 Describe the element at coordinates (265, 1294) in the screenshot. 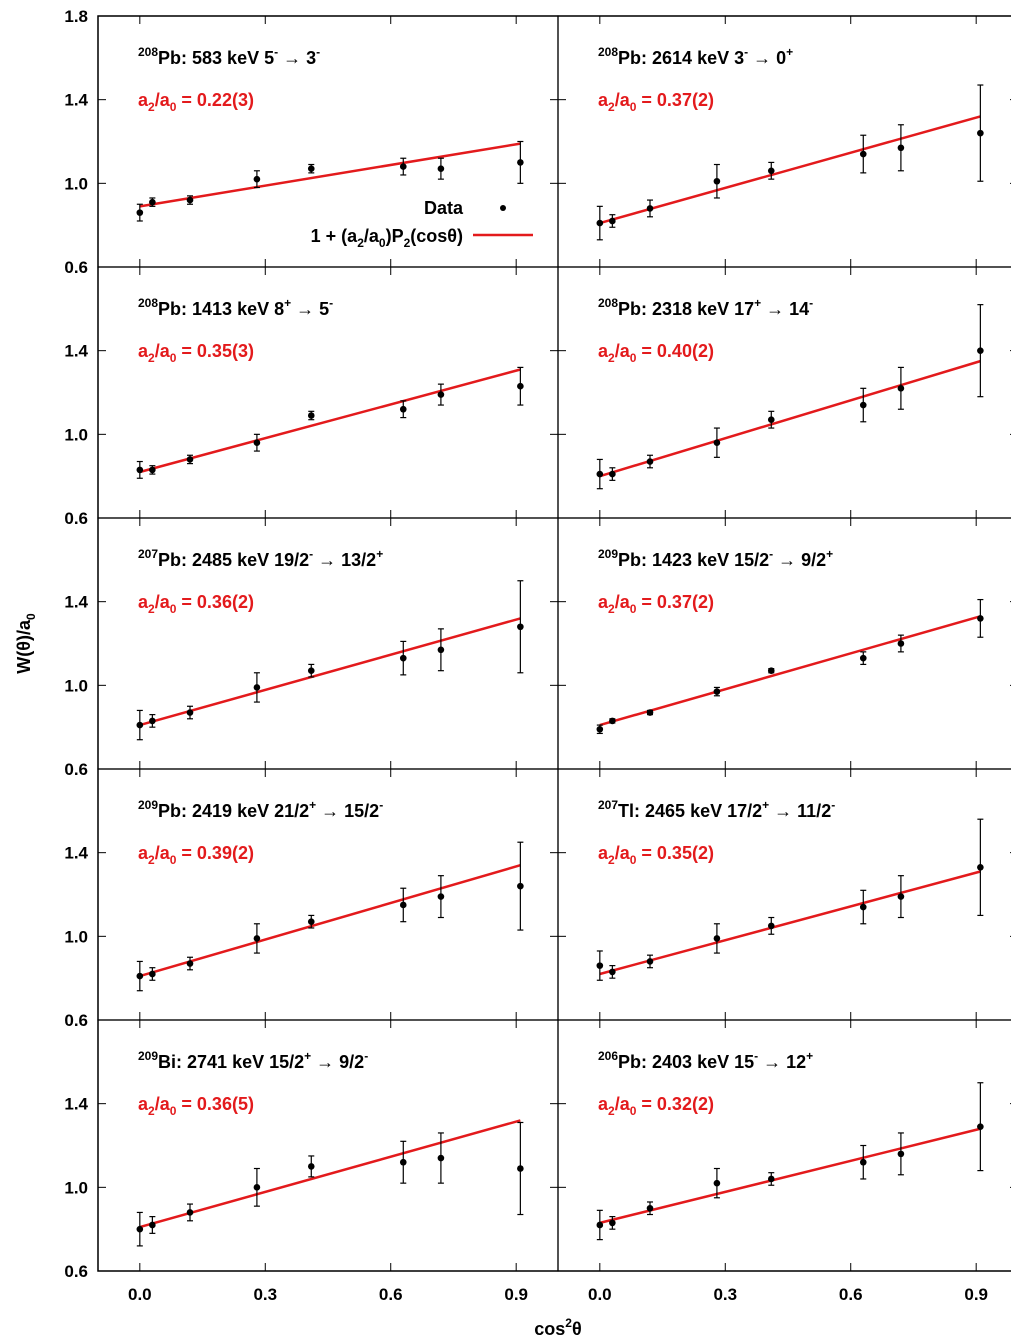

I see `x-tick-label: 0.3` at that location.